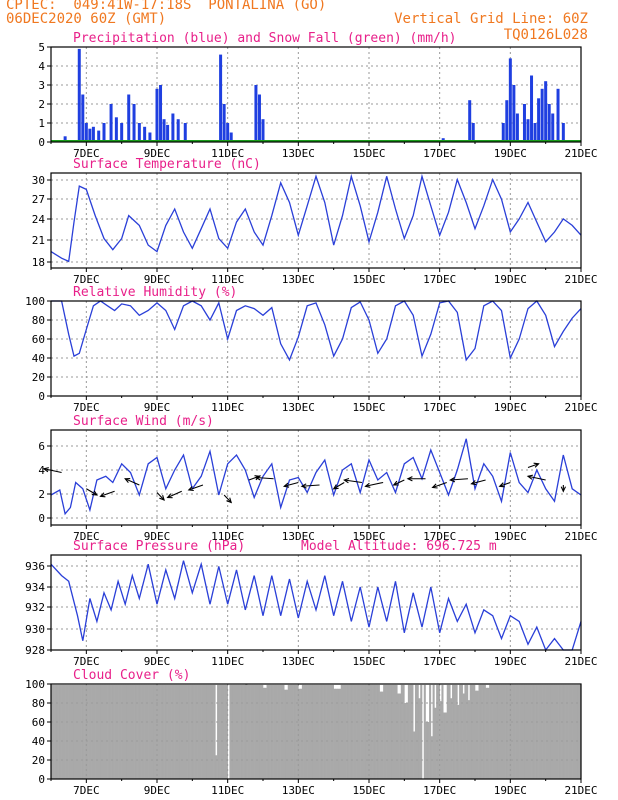 Image resolution: width=618 pixels, height=800 pixels. Describe the element at coordinates (41, 446) in the screenshot. I see `y-tick-label: 6` at that location.